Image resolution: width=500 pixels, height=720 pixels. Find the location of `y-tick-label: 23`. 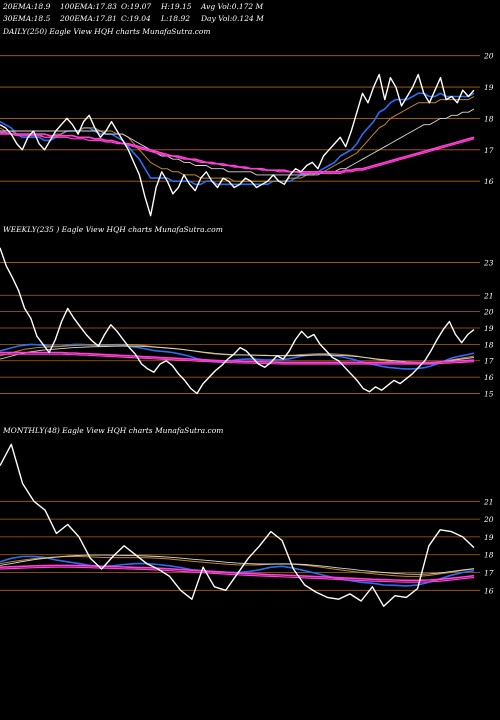

y-tick-label: 23 is located at coordinates (488, 263).